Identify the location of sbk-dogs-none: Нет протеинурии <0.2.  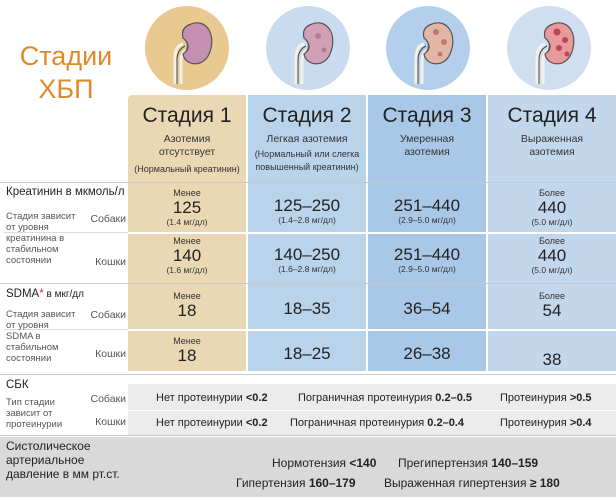
(212, 398).